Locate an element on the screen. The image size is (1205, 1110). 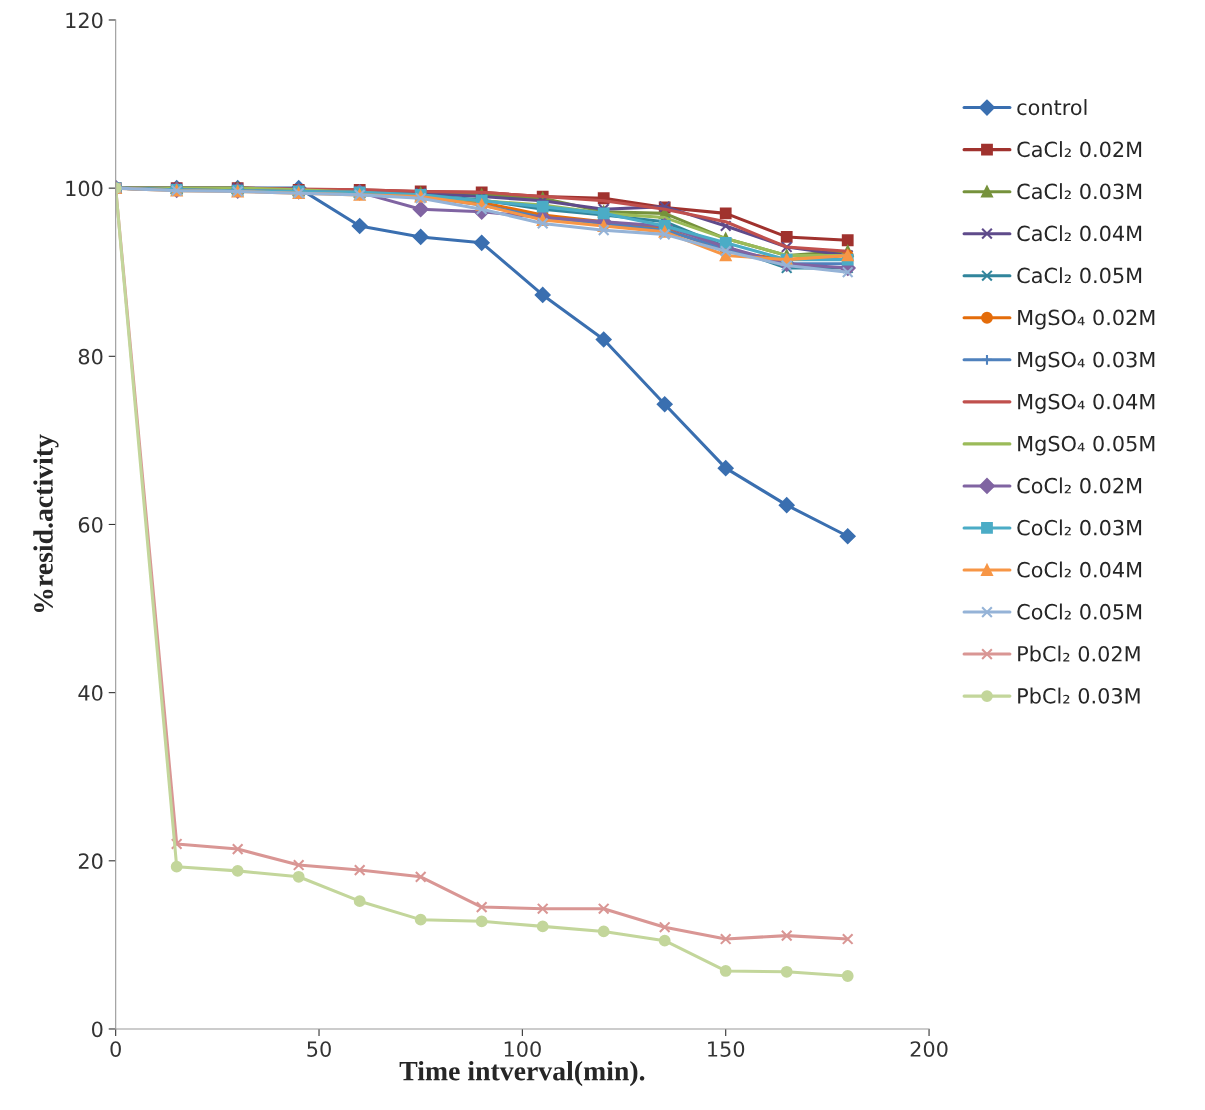
legend-label: control is located at coordinates (1052, 107).